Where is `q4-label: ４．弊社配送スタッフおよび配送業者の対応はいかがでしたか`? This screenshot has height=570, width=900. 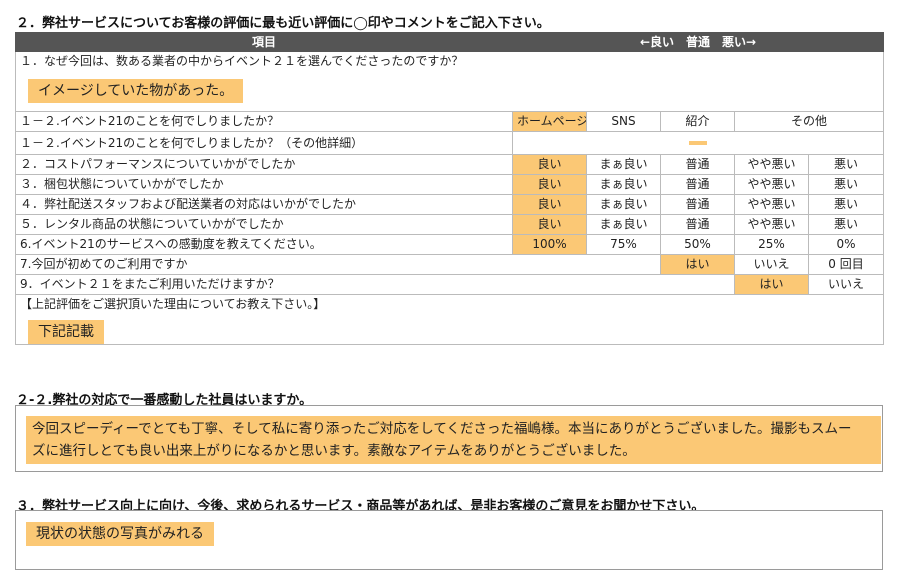
q4-label: ４．弊社配送スタッフおよび配送業者の対応はいかがでしたか is located at coordinates (264, 204).